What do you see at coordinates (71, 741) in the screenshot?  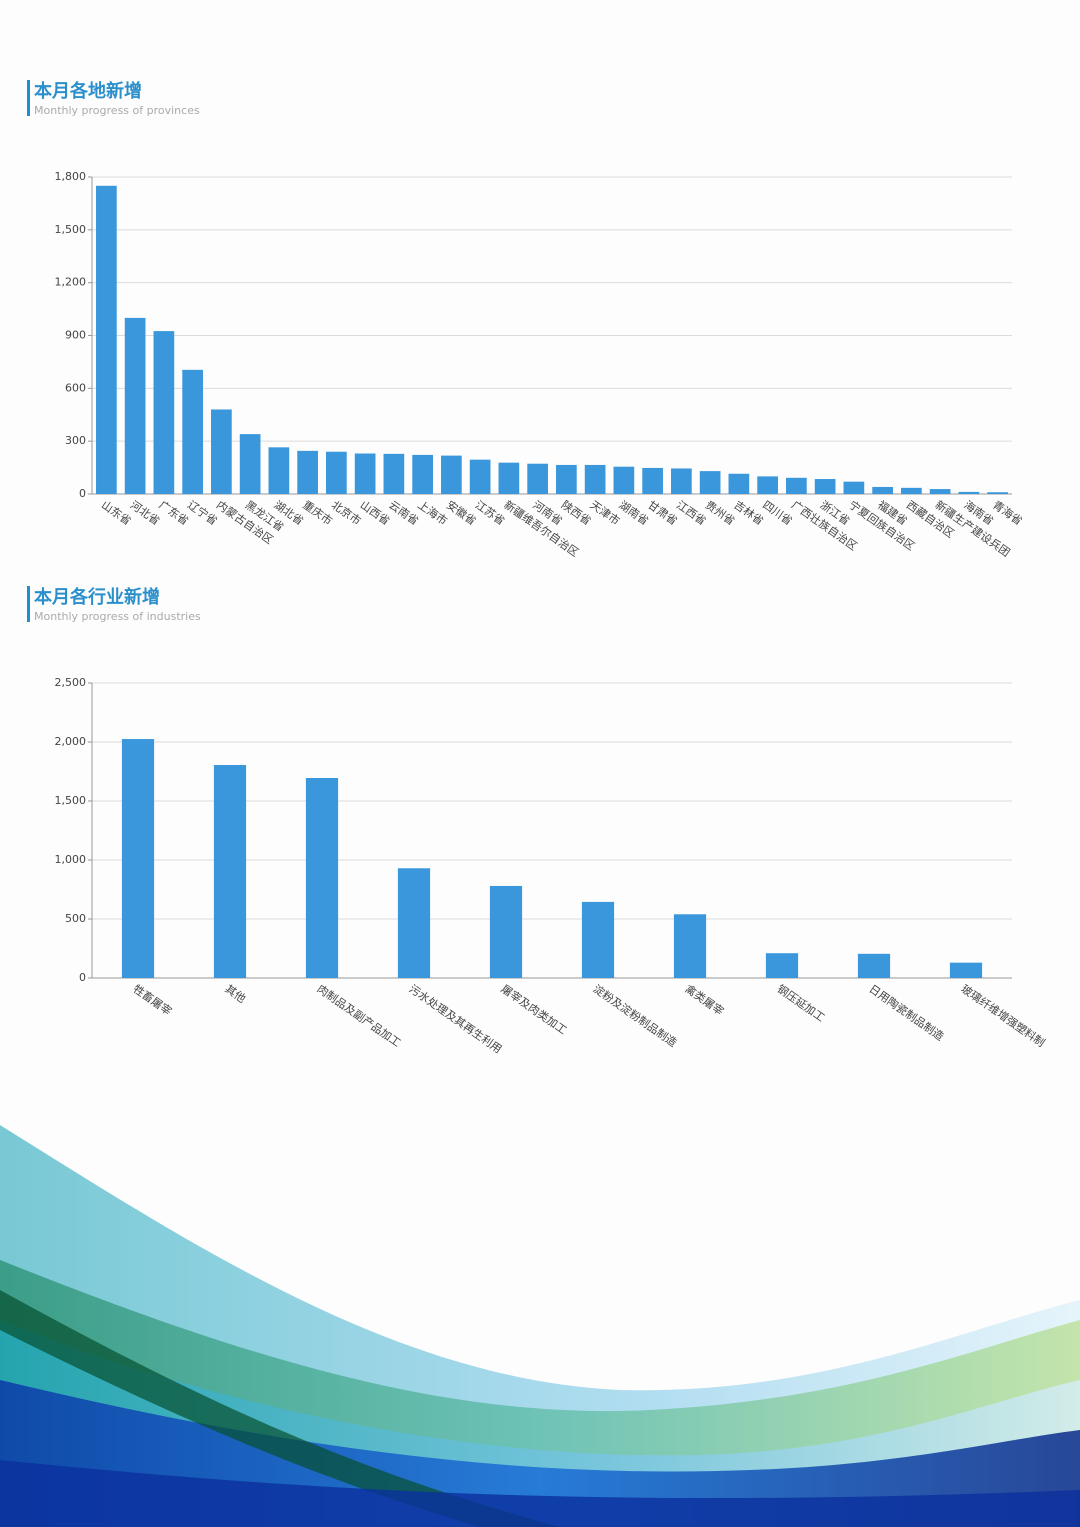 I see `y-tick-label: 2,000` at bounding box center [71, 741].